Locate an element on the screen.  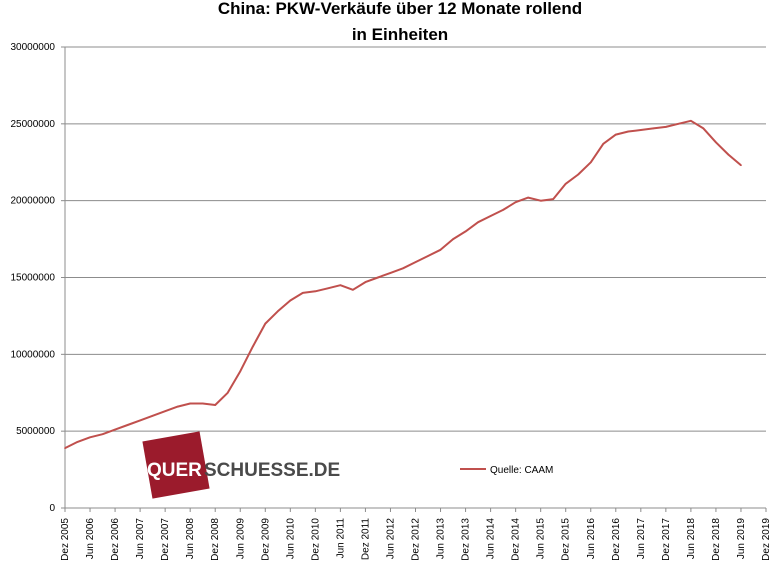
logo-text-schuesse: SCHUESSE.DE is located at coordinates (272, 470).